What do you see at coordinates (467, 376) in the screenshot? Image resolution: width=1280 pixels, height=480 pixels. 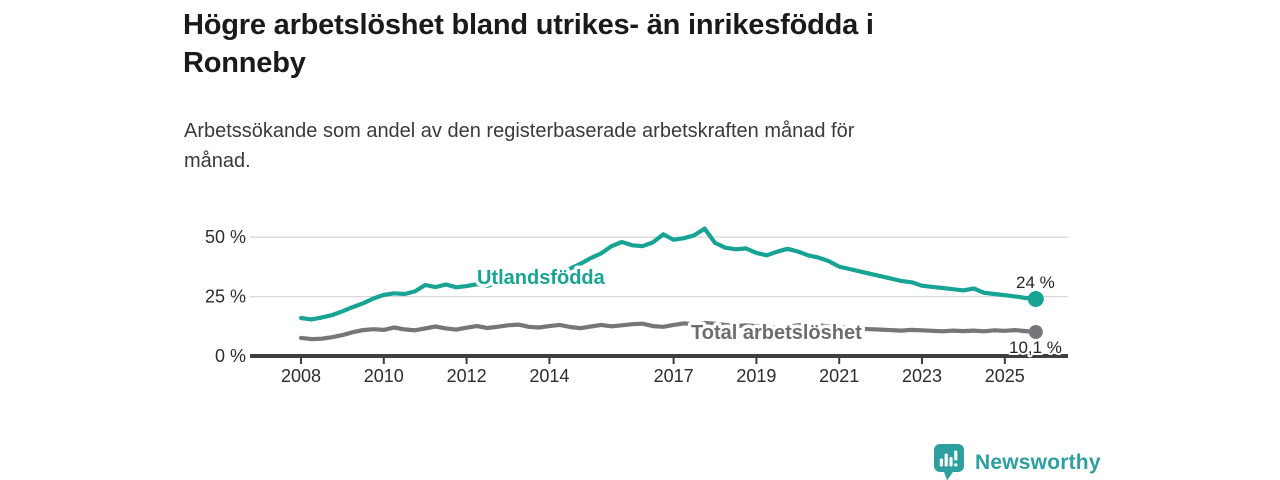 I see `x-axis-tick-label: 2012` at bounding box center [467, 376].